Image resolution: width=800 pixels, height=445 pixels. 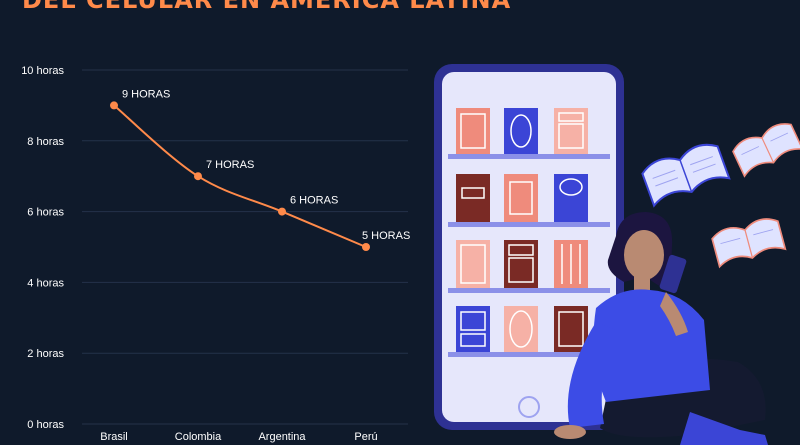 I want to click on open-book-icon, so click(x=720, y=196).